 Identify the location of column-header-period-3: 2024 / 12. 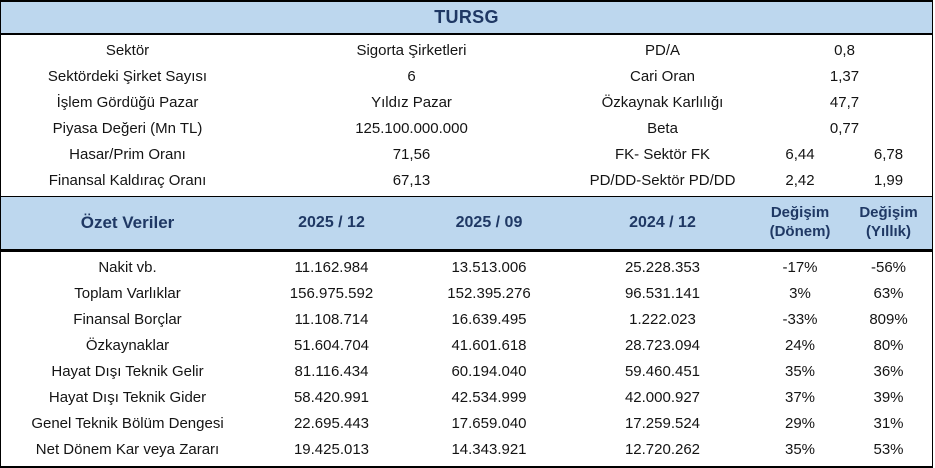
(662, 222).